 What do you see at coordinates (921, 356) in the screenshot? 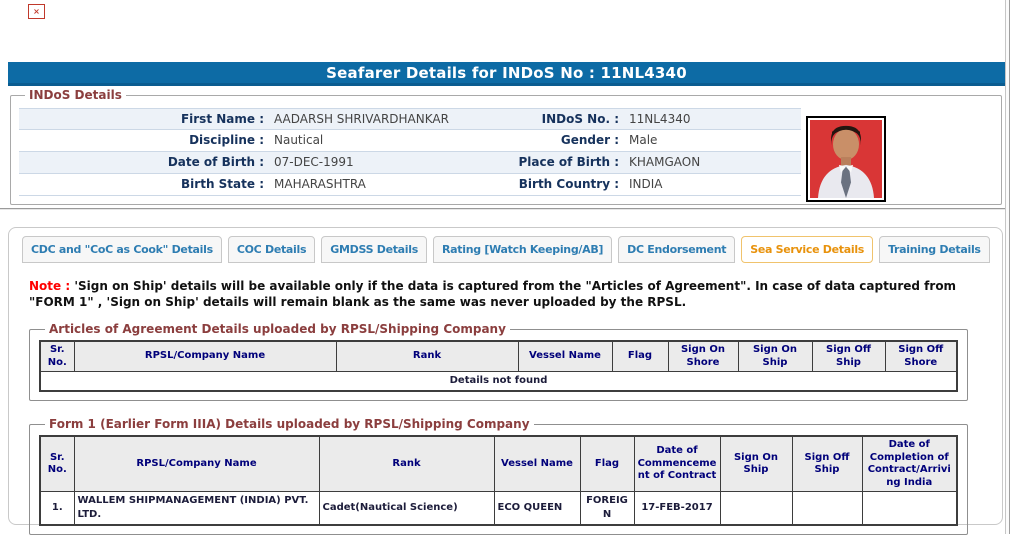
I see `header-sign-off-shore: Sign Off Shore` at bounding box center [921, 356].